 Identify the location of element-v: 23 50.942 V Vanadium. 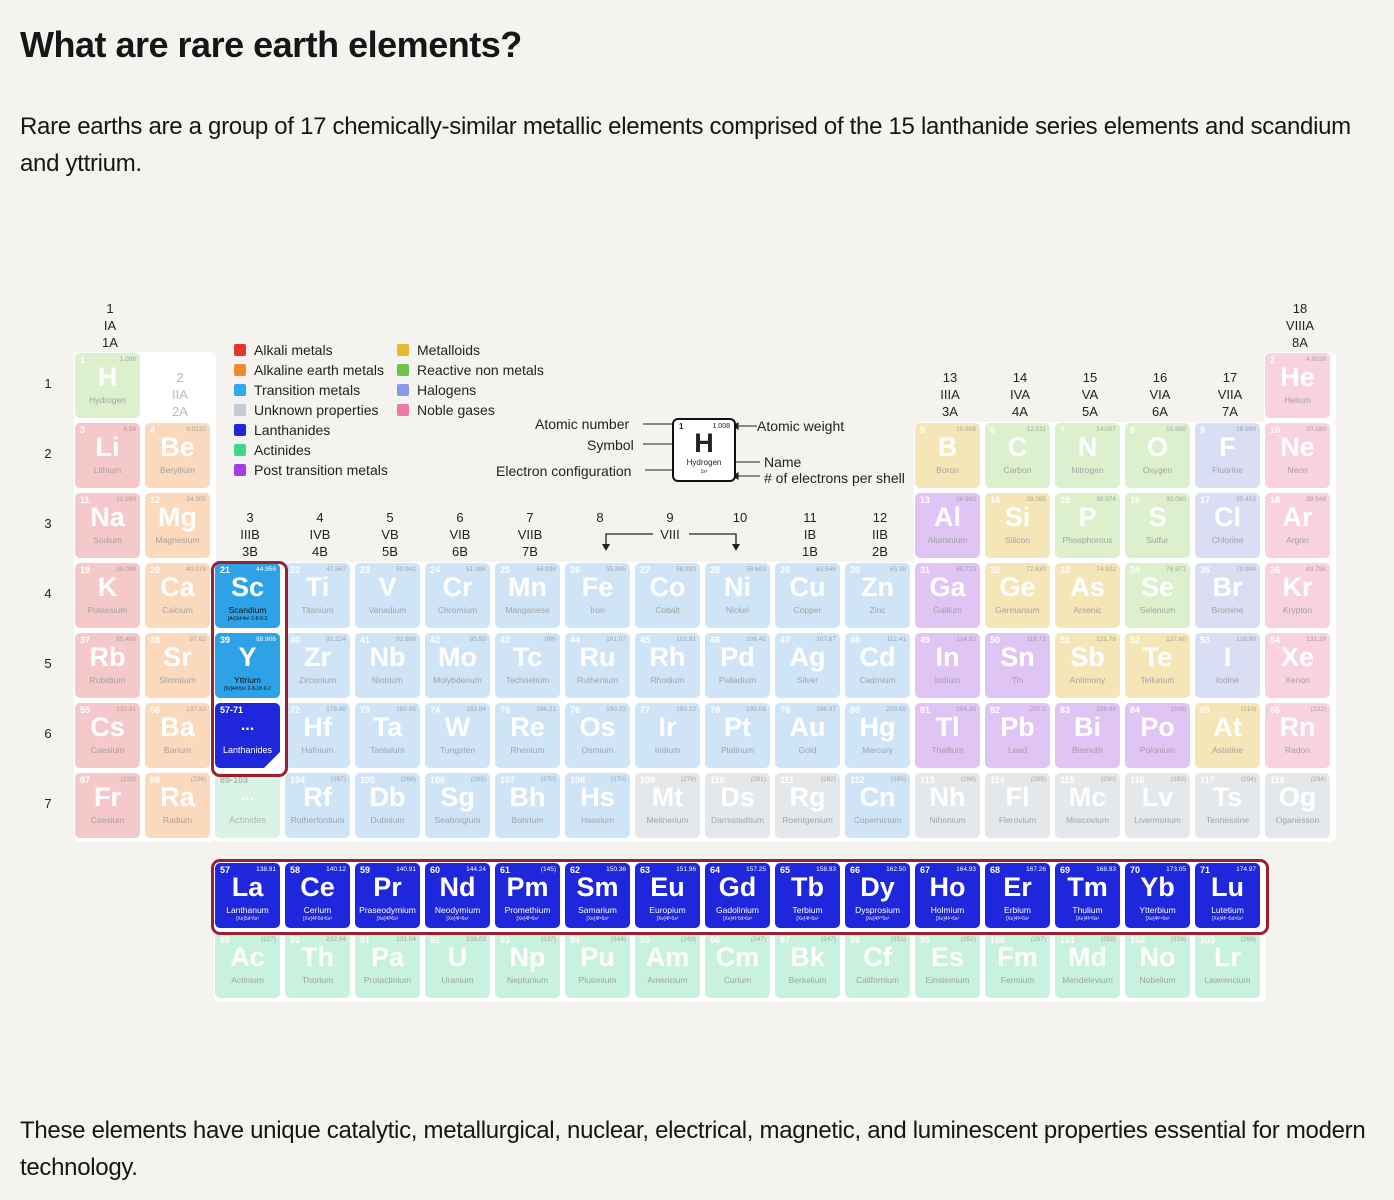
(387, 595).